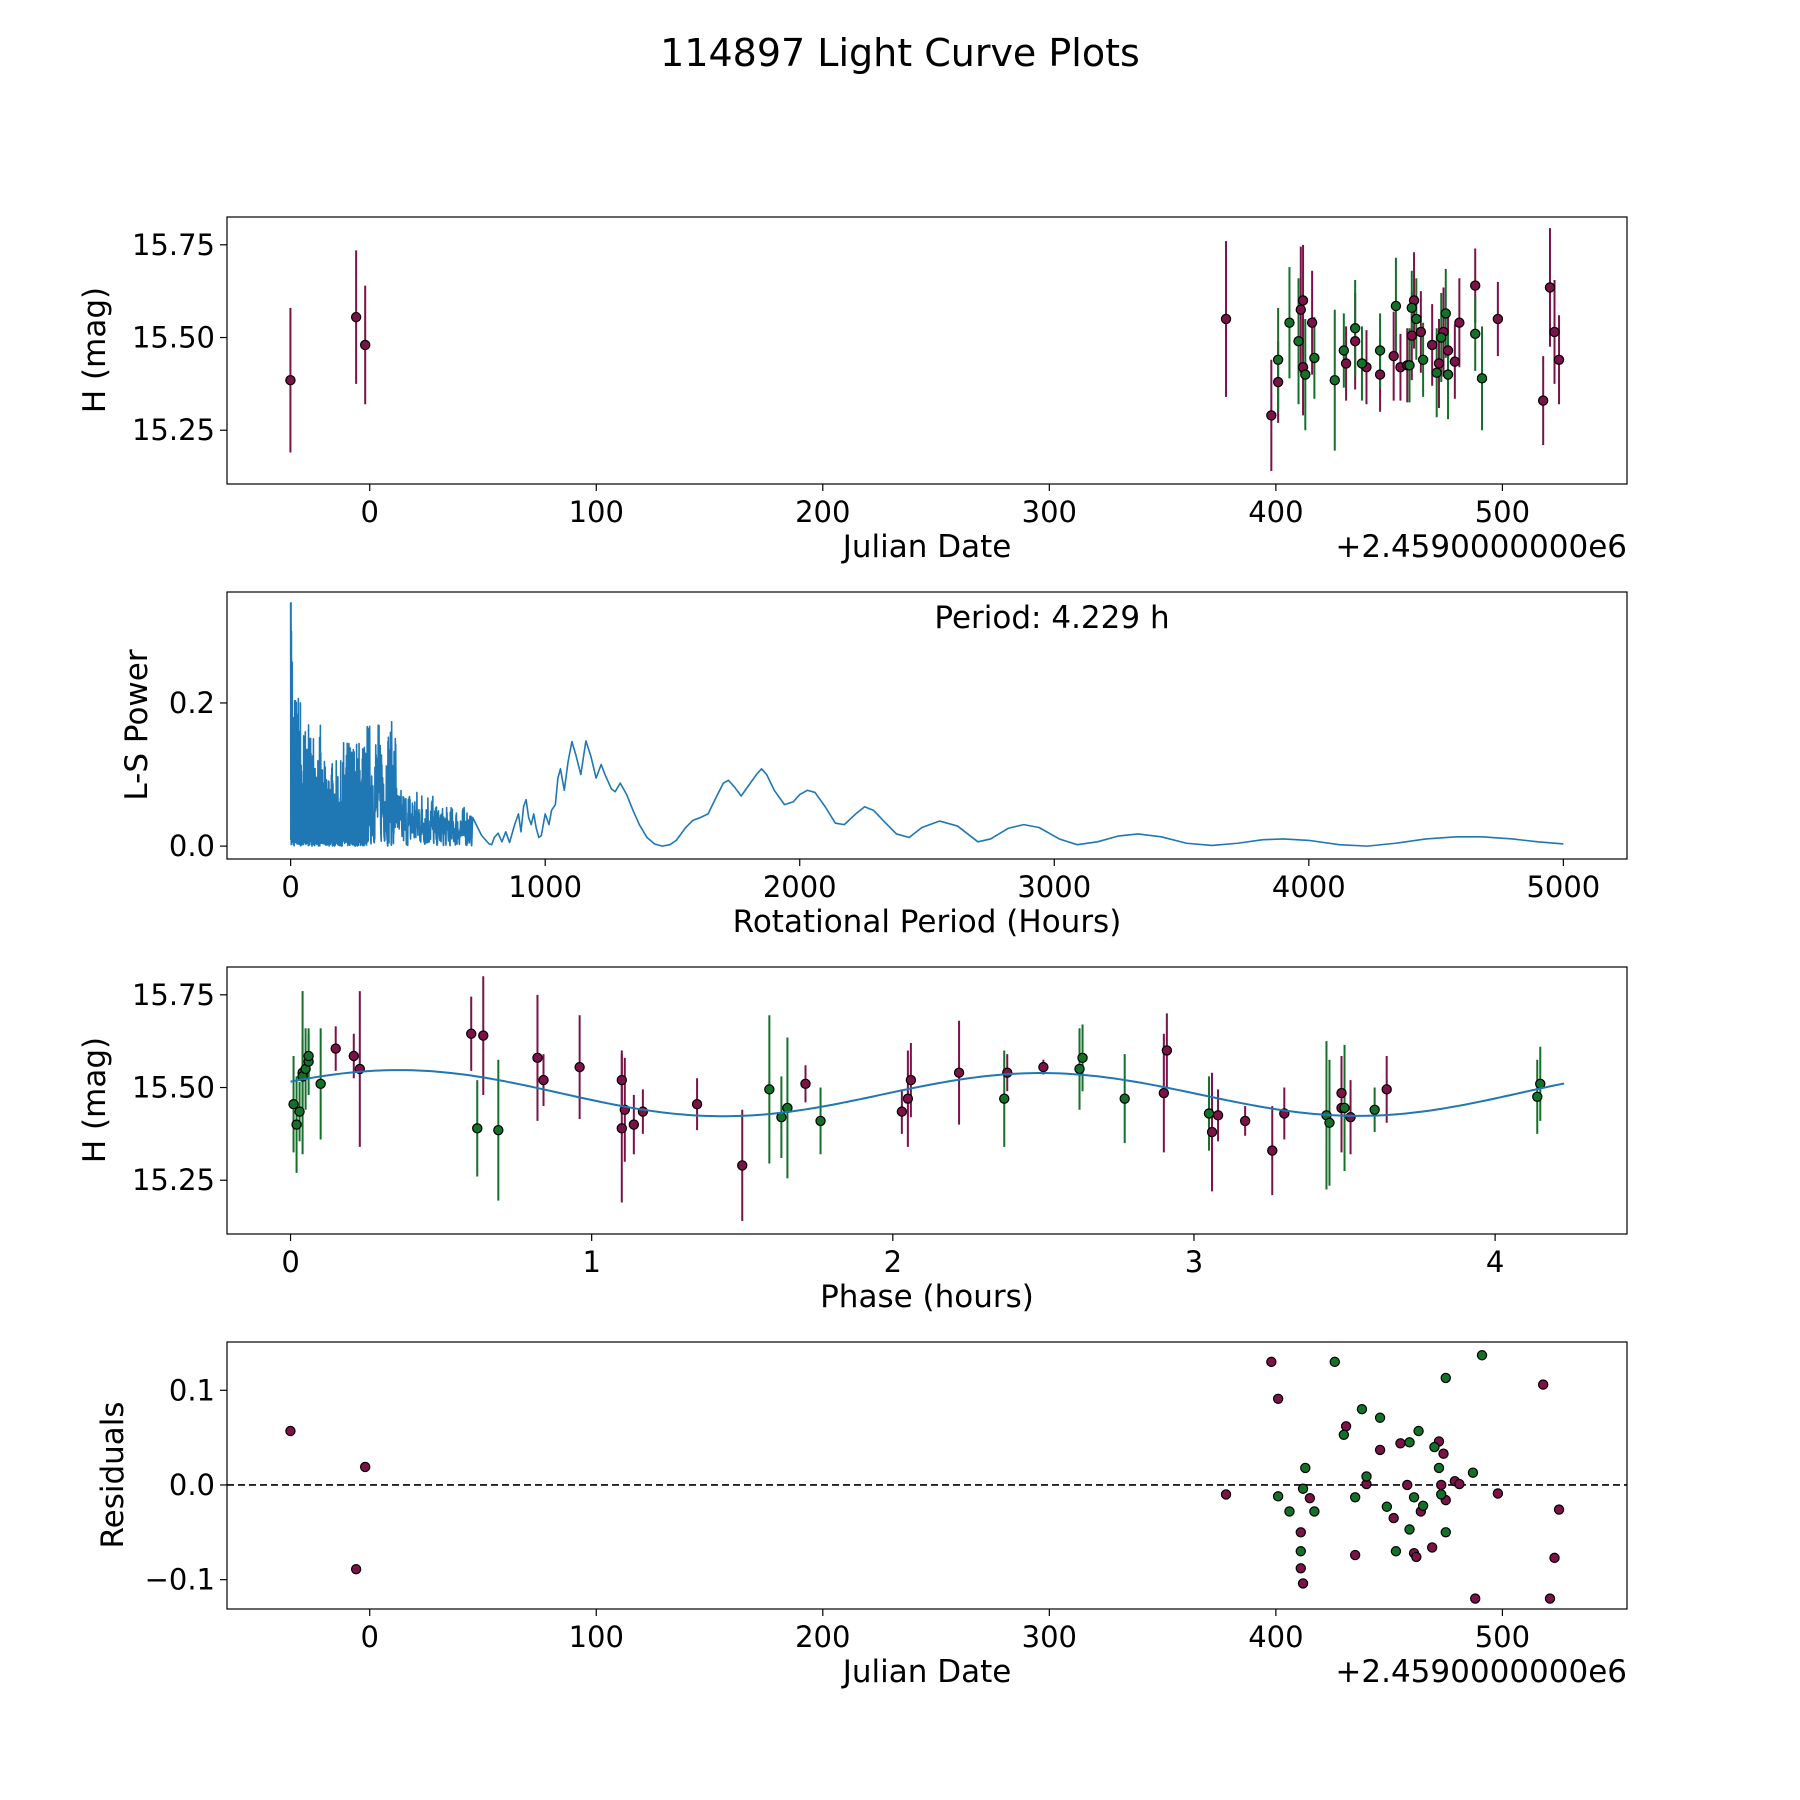  I want to click on lc-ytick-label: 15.50, so click(173, 338).